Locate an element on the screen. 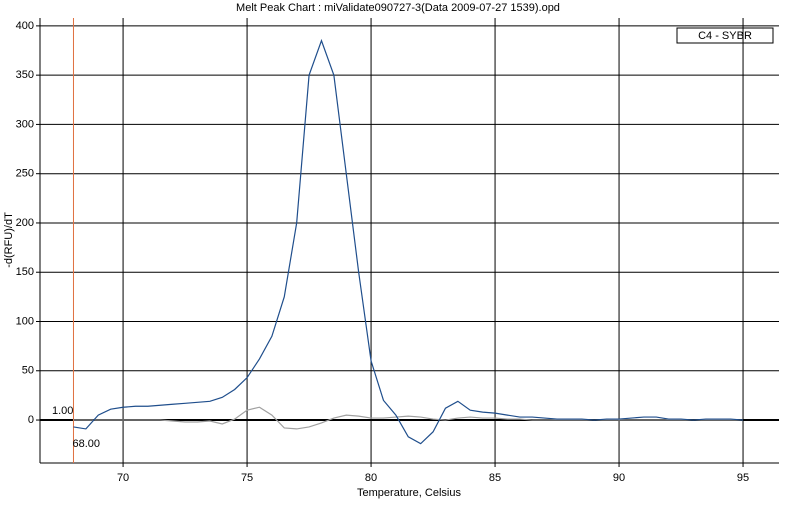  x-tick-label: 70 is located at coordinates (123, 478).